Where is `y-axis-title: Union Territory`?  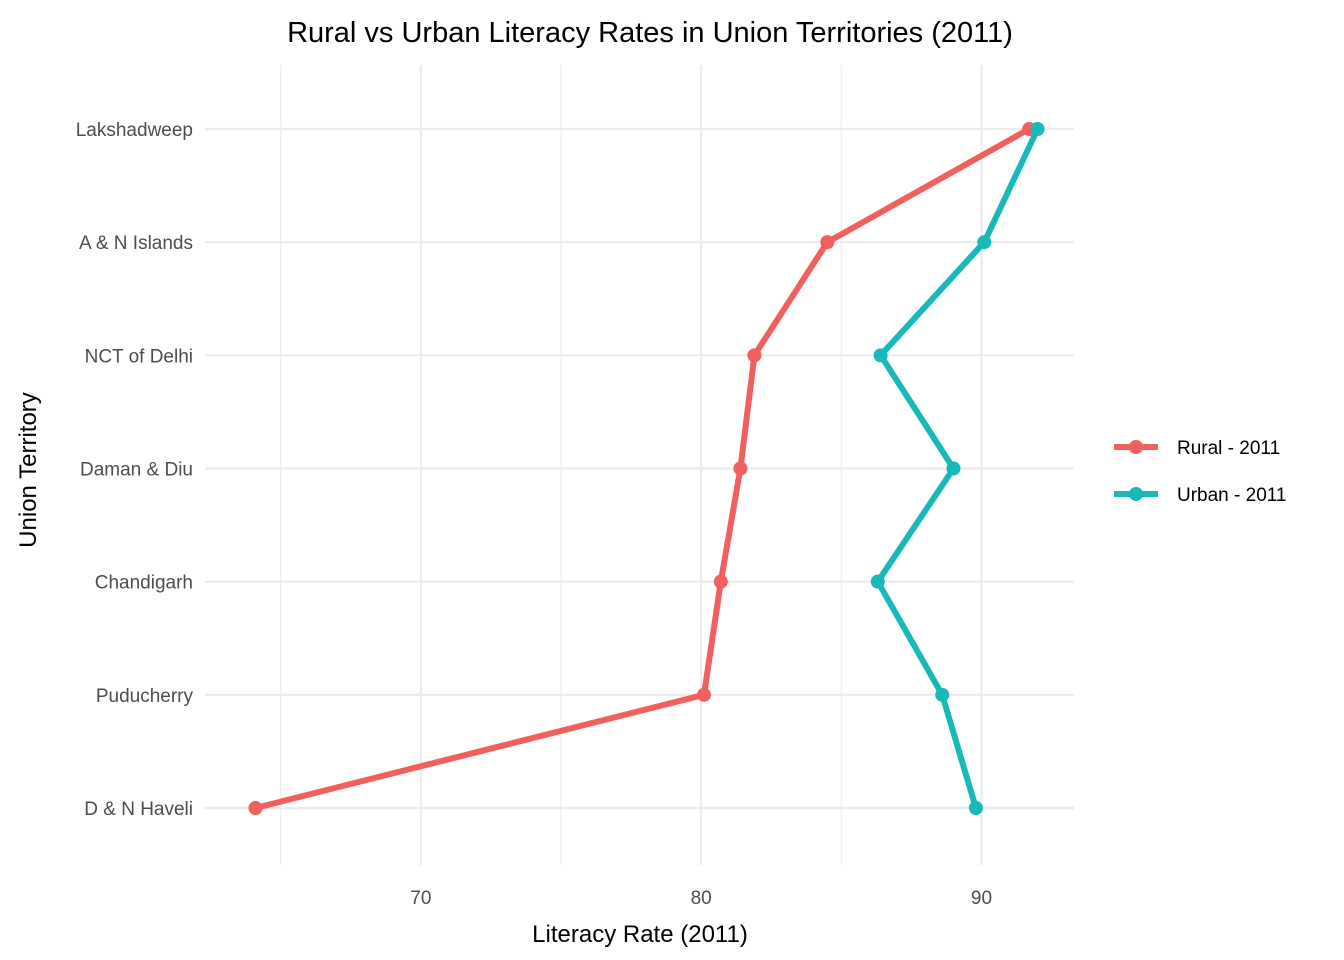
y-axis-title: Union Territory is located at coordinates (28, 470).